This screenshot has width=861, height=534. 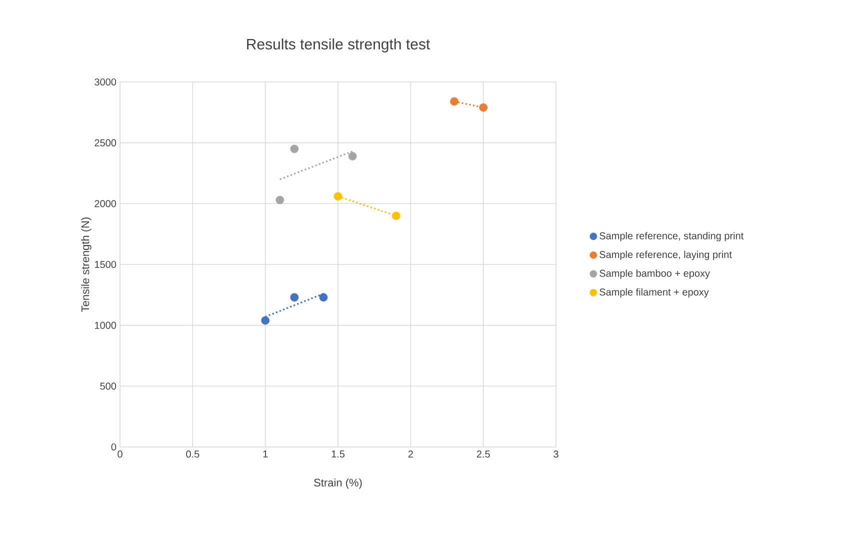 What do you see at coordinates (108, 386) in the screenshot?
I see `y-tick-label: 500` at bounding box center [108, 386].